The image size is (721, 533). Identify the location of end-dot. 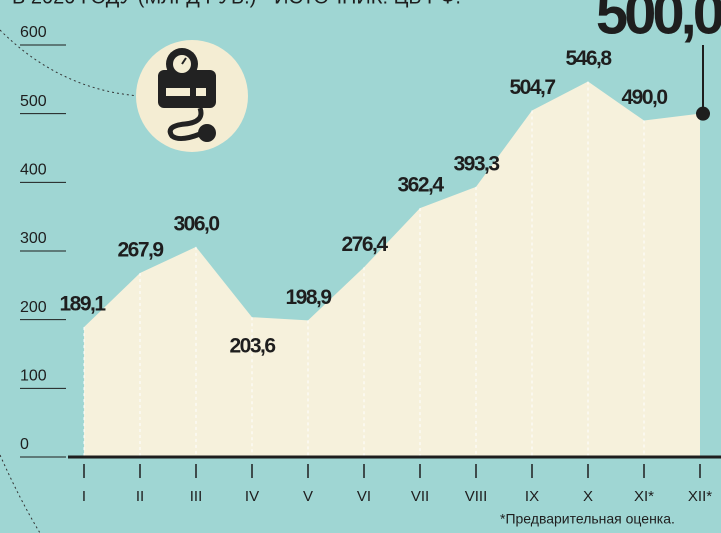
(703, 113).